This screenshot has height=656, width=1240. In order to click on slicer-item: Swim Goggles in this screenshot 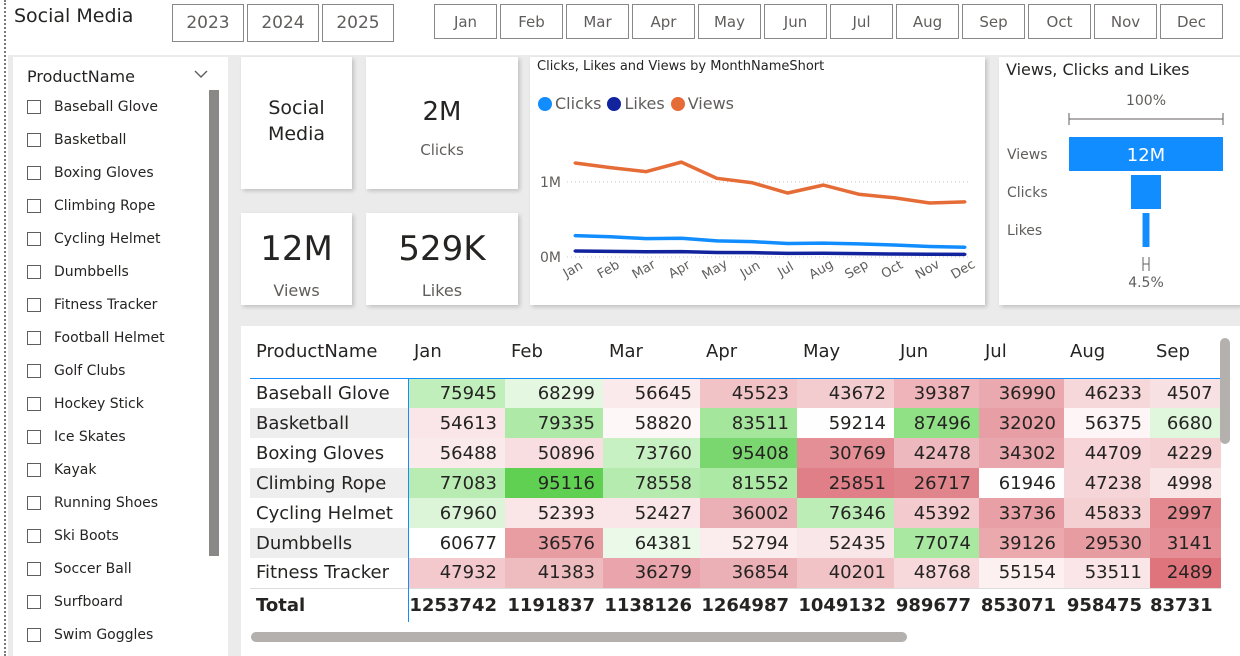, I will do `click(90, 635)`.